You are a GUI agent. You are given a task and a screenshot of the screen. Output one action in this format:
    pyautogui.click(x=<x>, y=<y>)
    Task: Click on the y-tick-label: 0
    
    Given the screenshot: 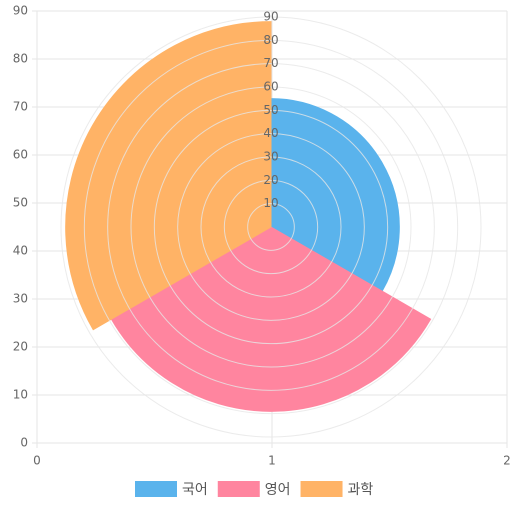 What is the action you would take?
    pyautogui.click(x=24, y=443)
    